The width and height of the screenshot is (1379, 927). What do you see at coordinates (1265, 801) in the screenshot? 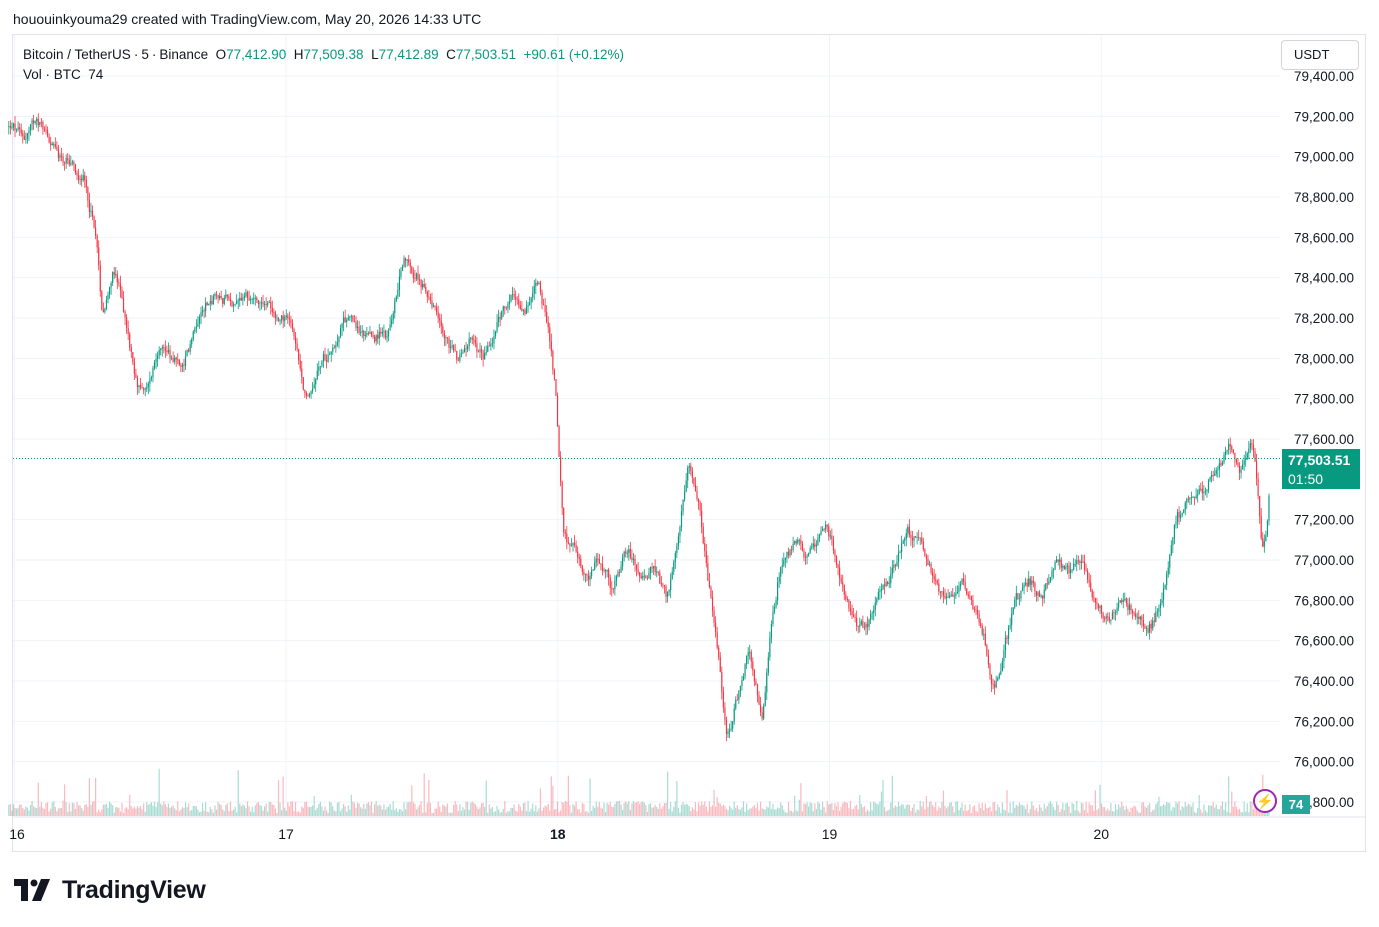
I see `lightning-icon: ⚡` at bounding box center [1265, 801].